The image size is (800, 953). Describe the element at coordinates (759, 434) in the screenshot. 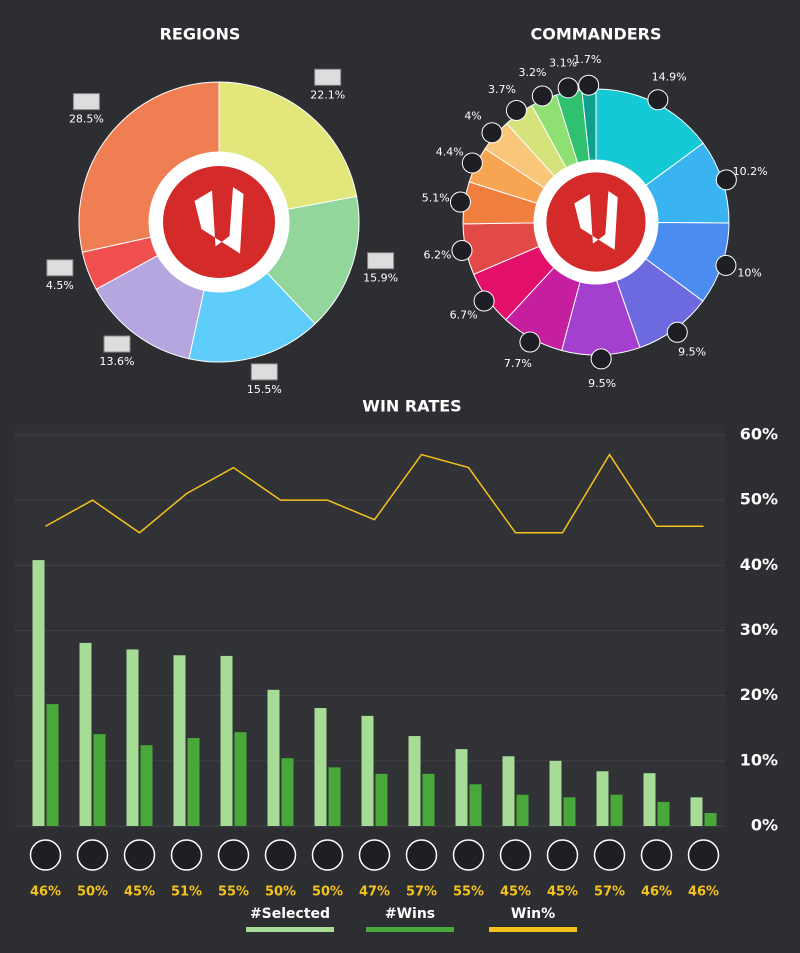

I see `y-tick-label: 60%` at that location.